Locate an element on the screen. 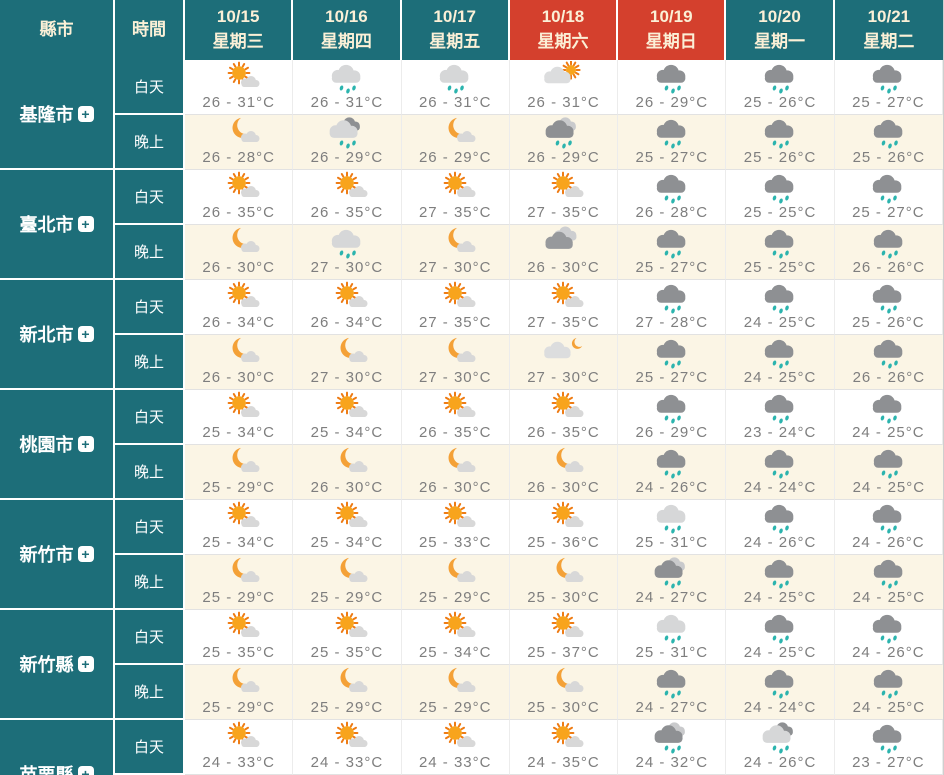 This screenshot has height=775, width=944. weather-cell: 25 - 33°C is located at coordinates (455, 527).